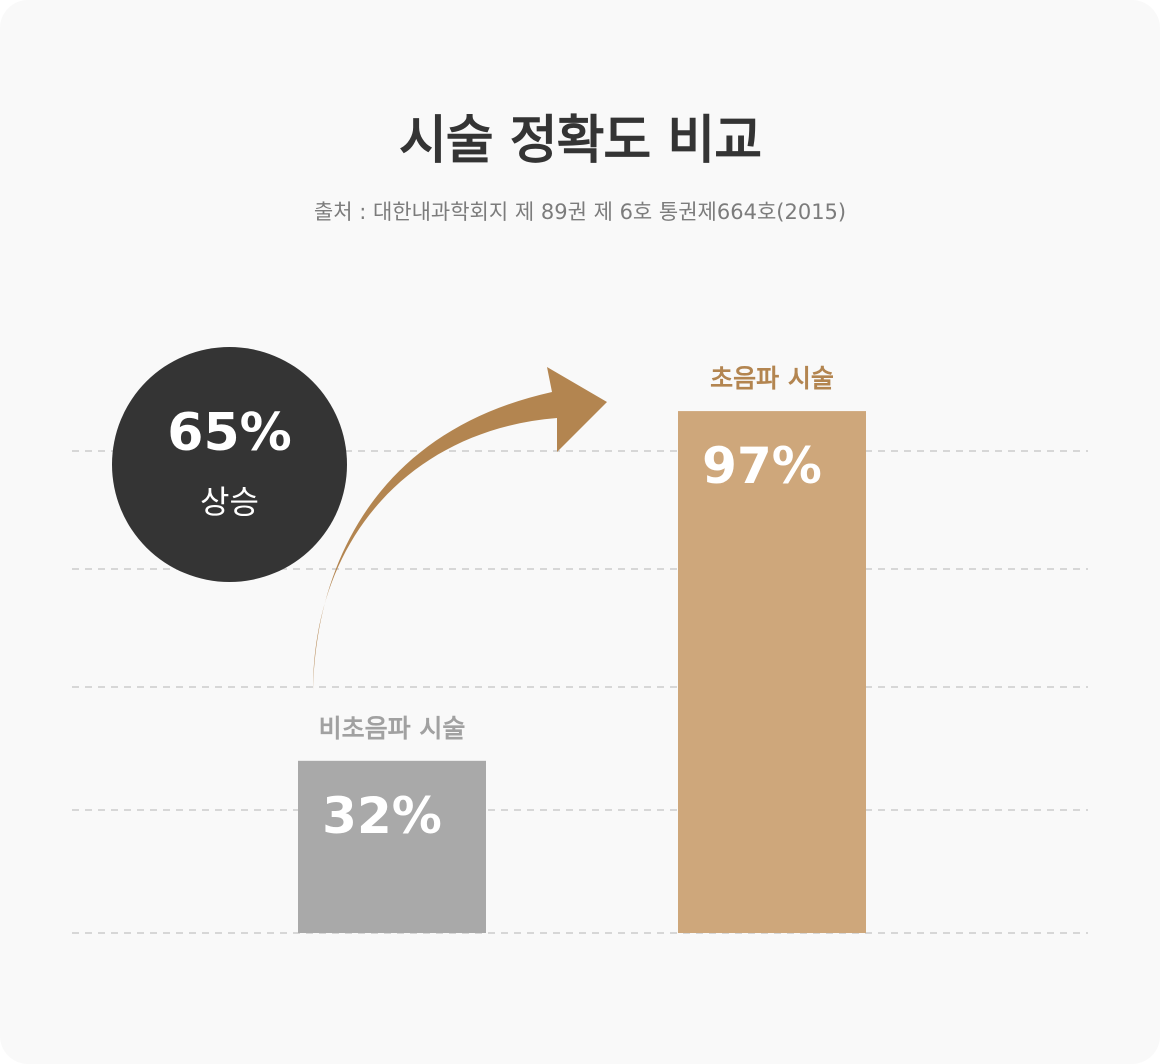 The height and width of the screenshot is (1064, 1160). I want to click on increase-badge: 65% 상승, so click(229, 464).